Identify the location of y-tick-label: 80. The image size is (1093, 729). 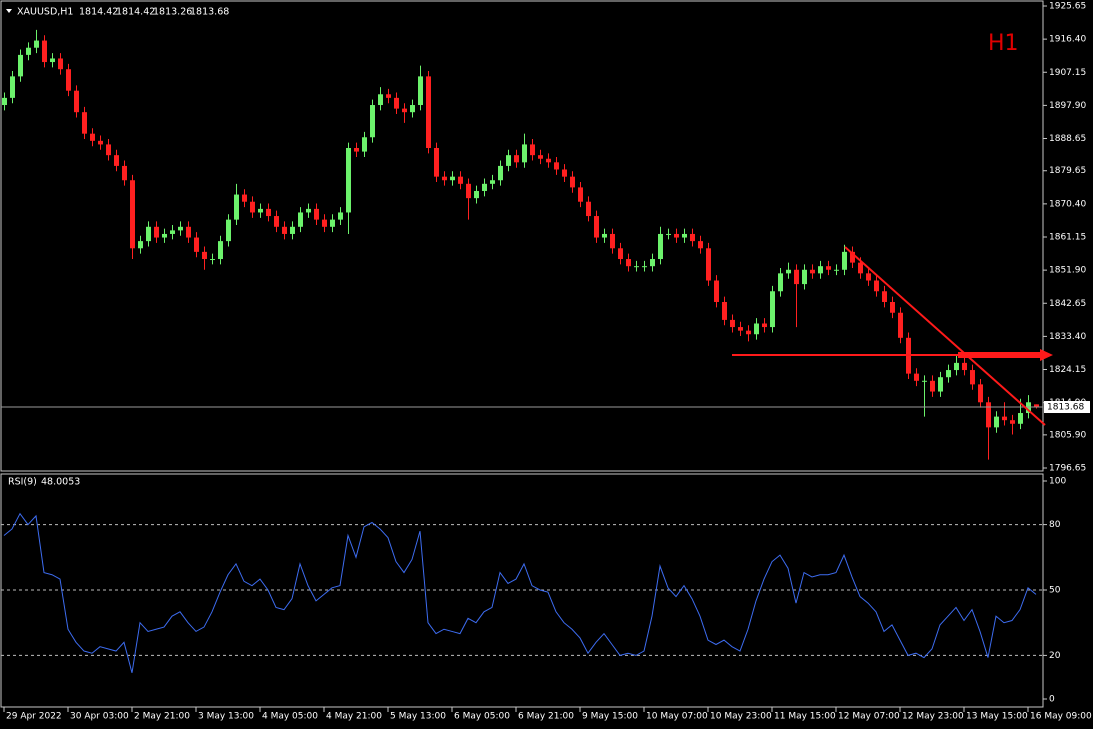
(1055, 525).